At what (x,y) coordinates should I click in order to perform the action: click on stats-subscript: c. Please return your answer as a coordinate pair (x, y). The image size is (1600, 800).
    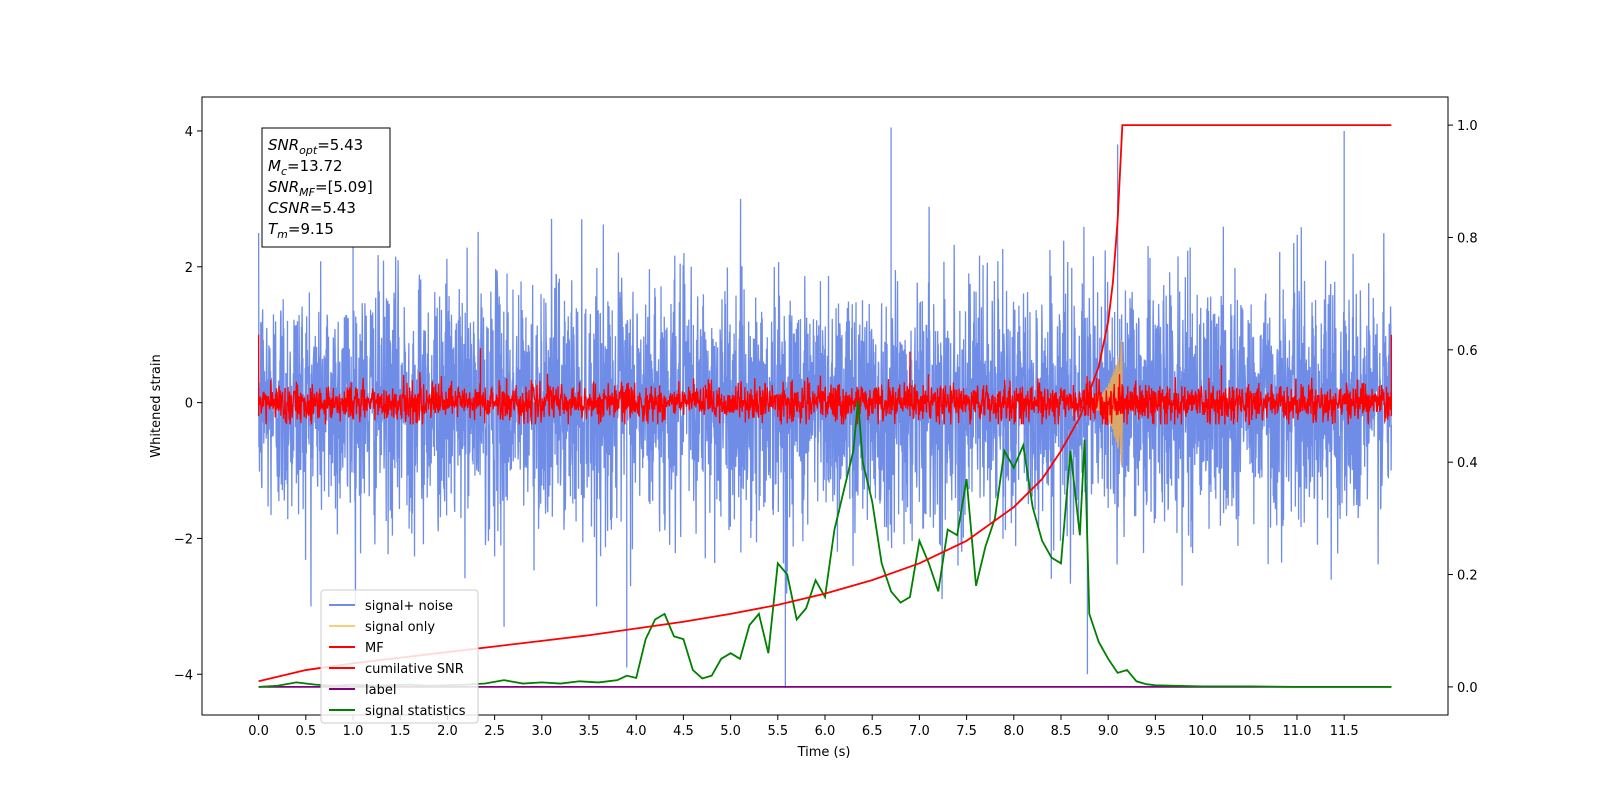
    Looking at the image, I should click on (284, 171).